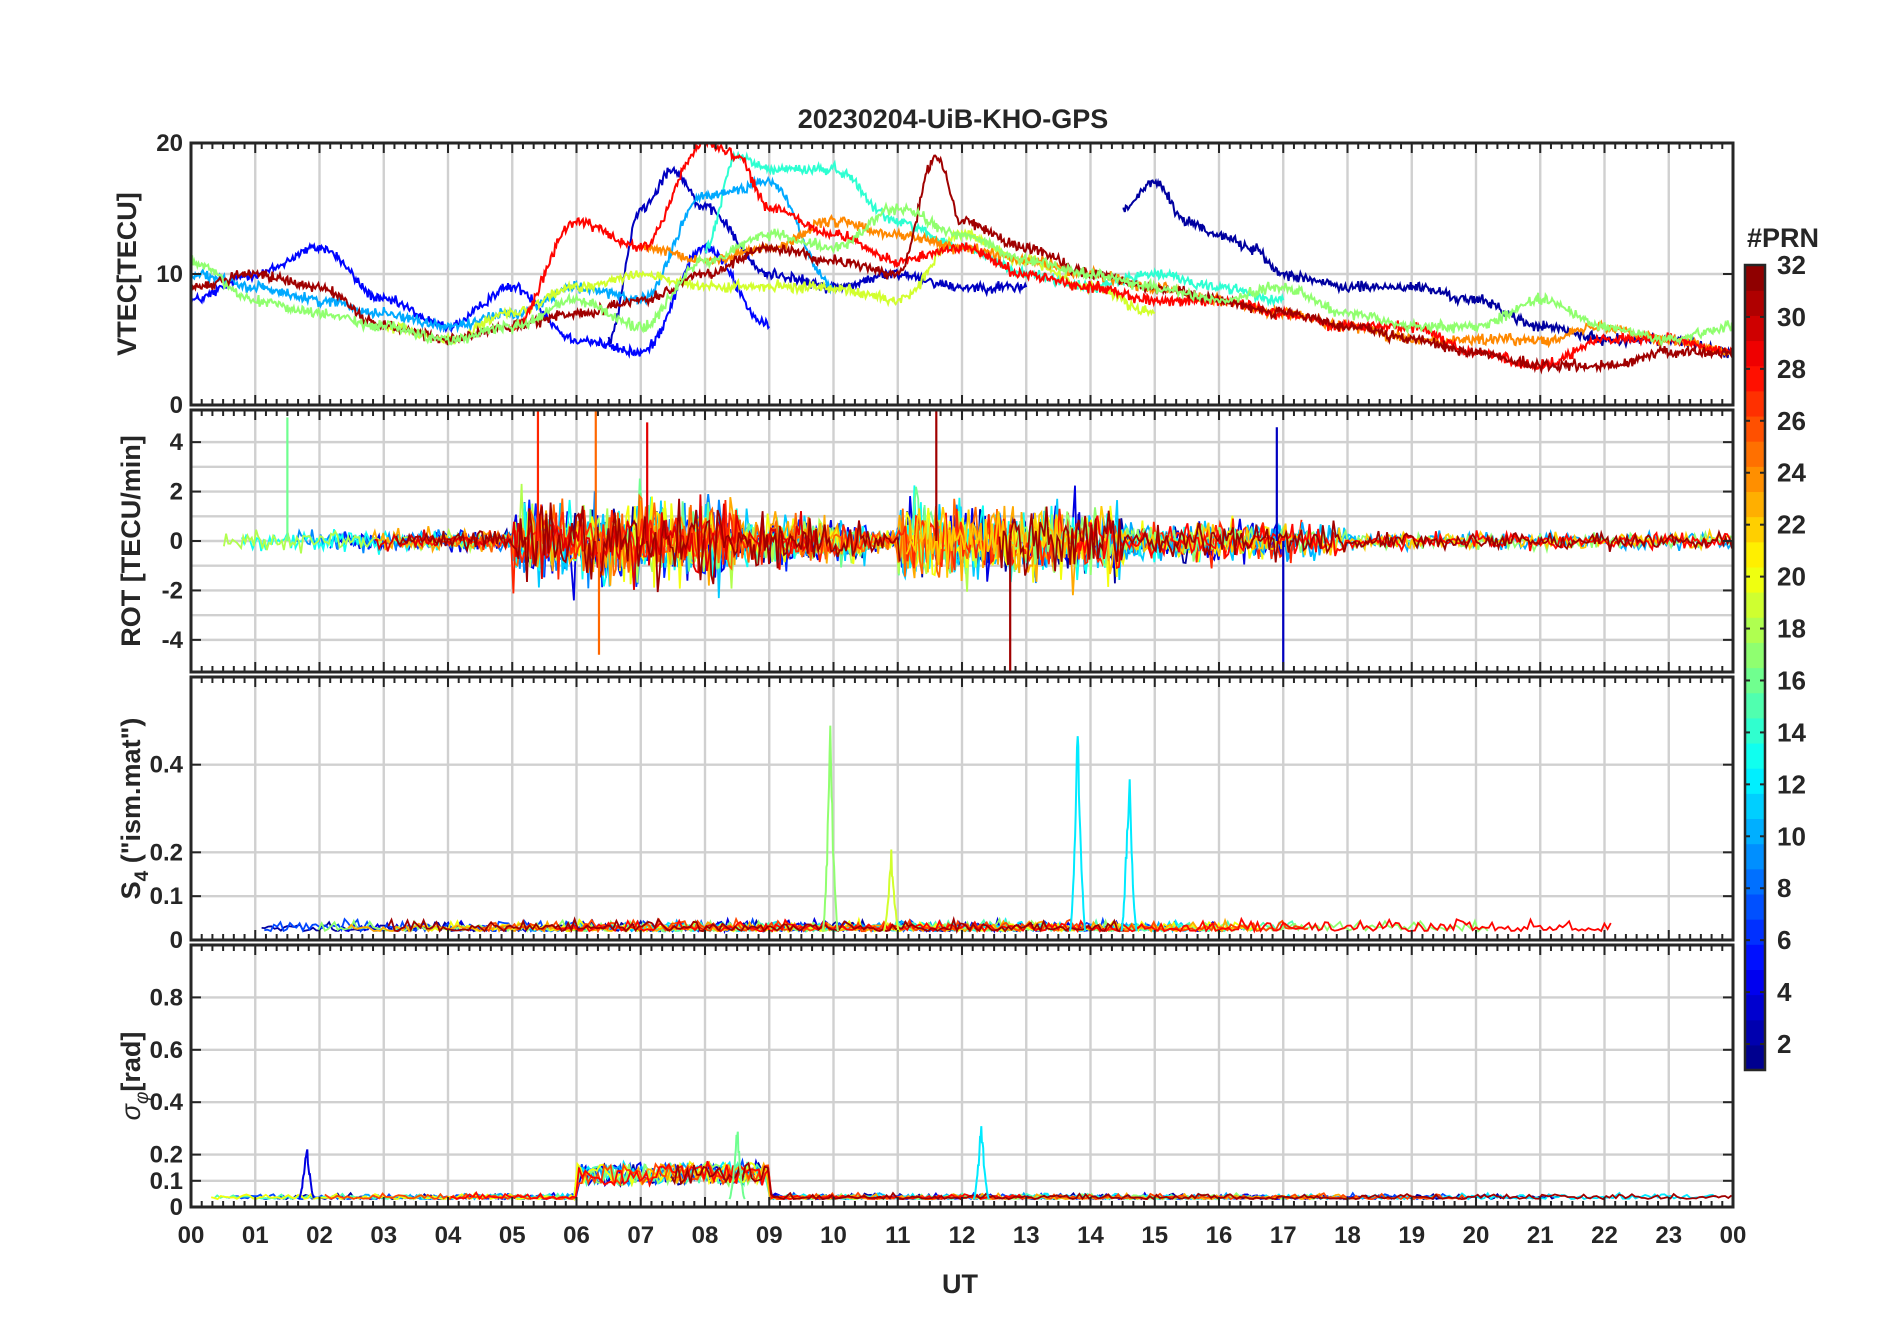 Image resolution: width=1902 pixels, height=1335 pixels. Describe the element at coordinates (319, 1235) in the screenshot. I see `x-tick-label: 02` at that location.